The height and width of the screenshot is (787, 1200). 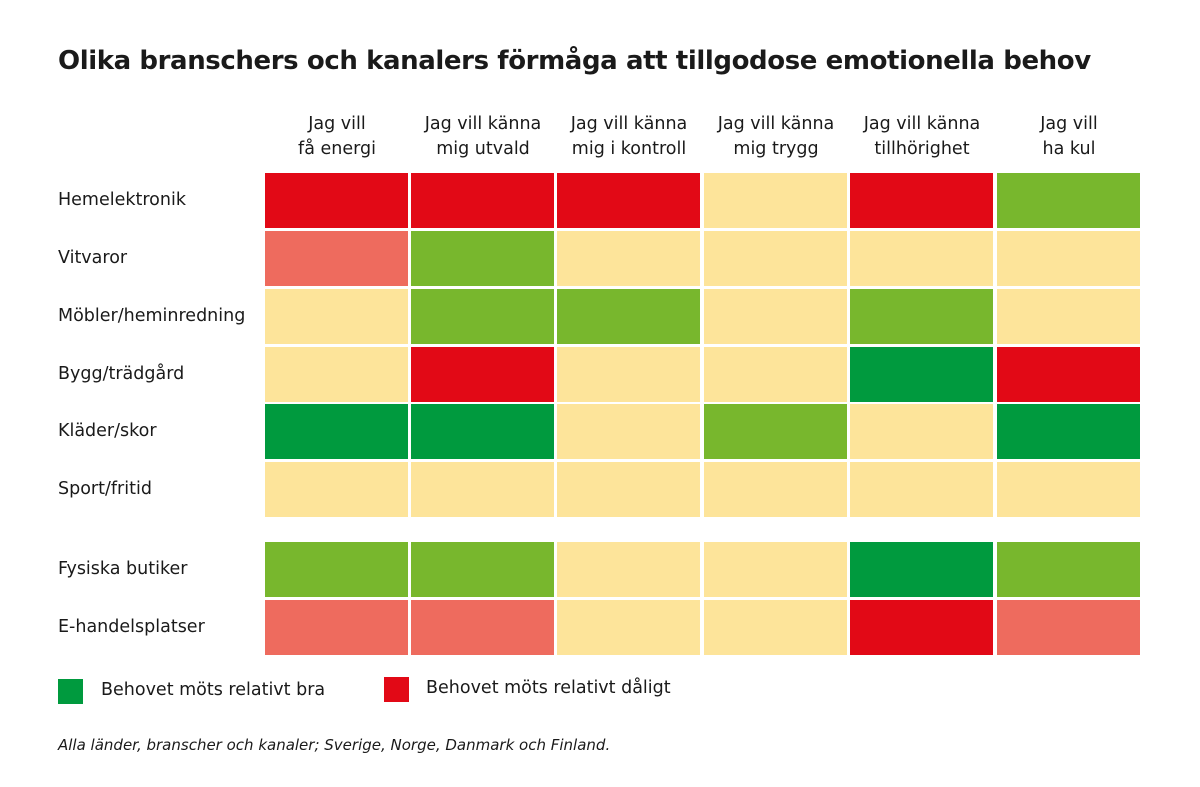 What do you see at coordinates (122, 200) in the screenshot?
I see `row-label-hemelektronik: Hemelektronik` at bounding box center [122, 200].